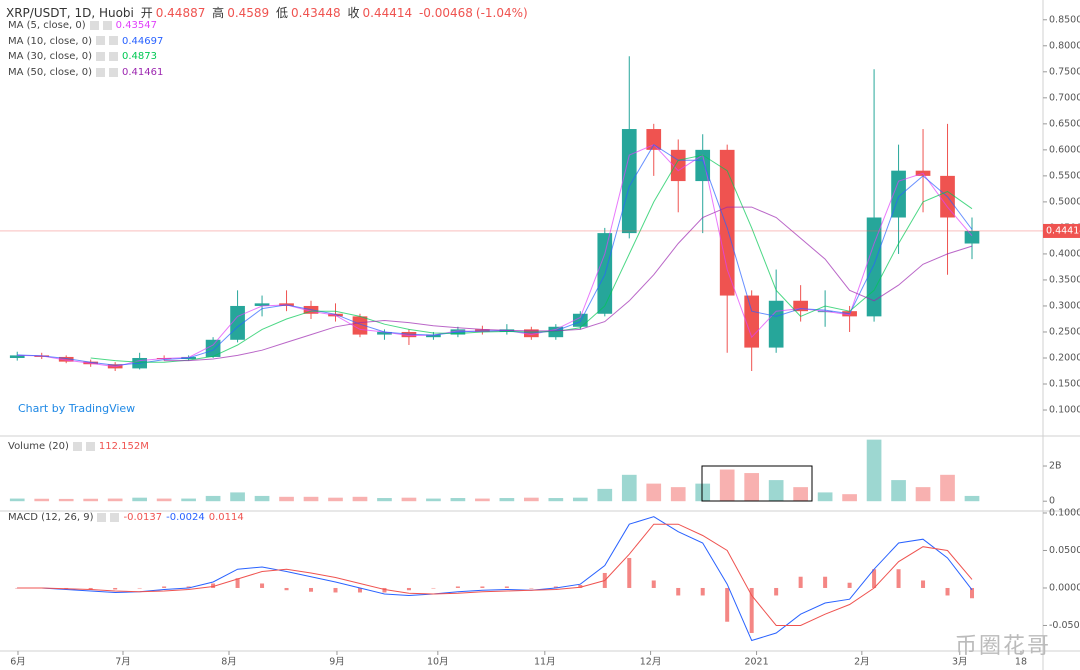  What do you see at coordinates (218, 13) in the screenshot?
I see `high-label: 高` at bounding box center [218, 13].